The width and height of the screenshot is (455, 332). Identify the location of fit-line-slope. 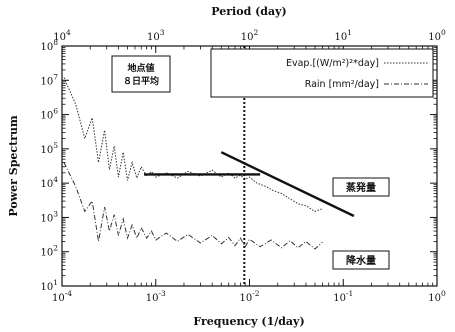
(287, 184).